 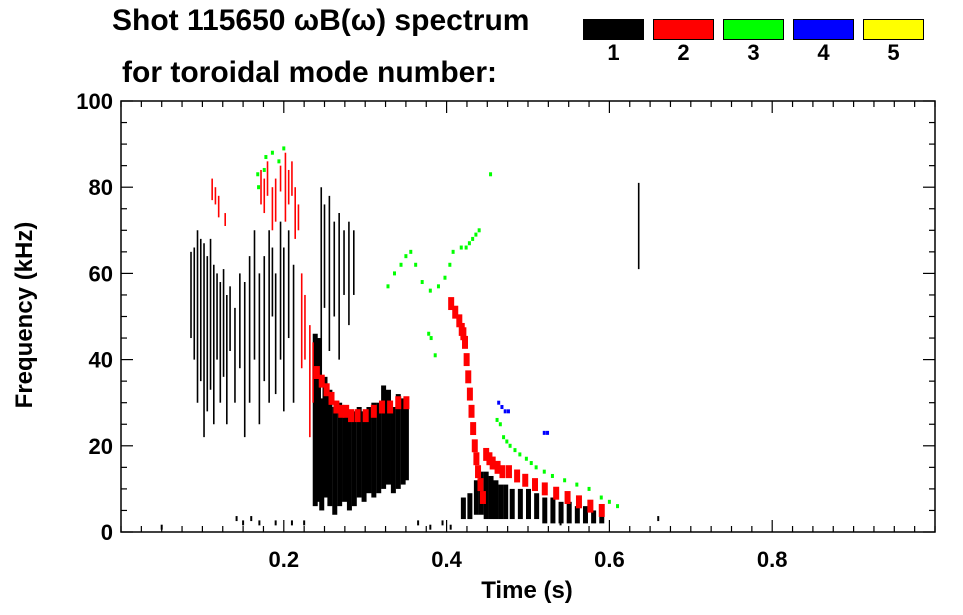 What do you see at coordinates (753, 52) in the screenshot?
I see `legend-label-3: 3` at bounding box center [753, 52].